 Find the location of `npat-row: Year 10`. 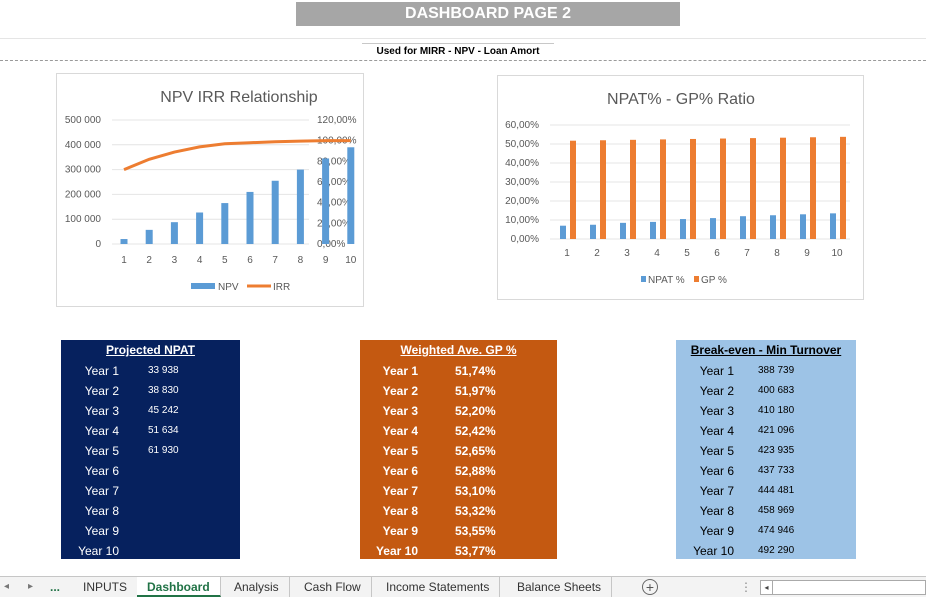

npat-row: Year 10 is located at coordinates (150, 551).